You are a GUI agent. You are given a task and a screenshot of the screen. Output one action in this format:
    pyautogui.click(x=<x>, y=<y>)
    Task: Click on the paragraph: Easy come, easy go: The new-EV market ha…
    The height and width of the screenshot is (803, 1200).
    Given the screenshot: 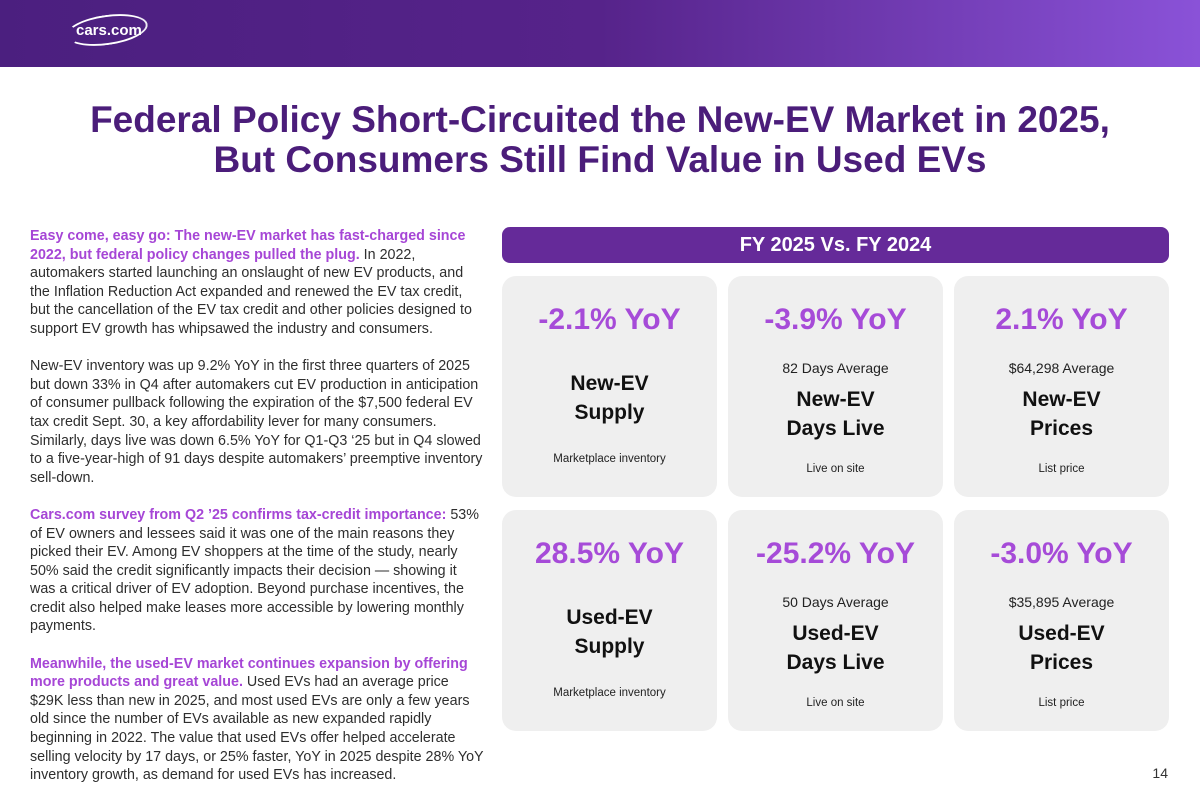 What is the action you would take?
    pyautogui.click(x=257, y=283)
    